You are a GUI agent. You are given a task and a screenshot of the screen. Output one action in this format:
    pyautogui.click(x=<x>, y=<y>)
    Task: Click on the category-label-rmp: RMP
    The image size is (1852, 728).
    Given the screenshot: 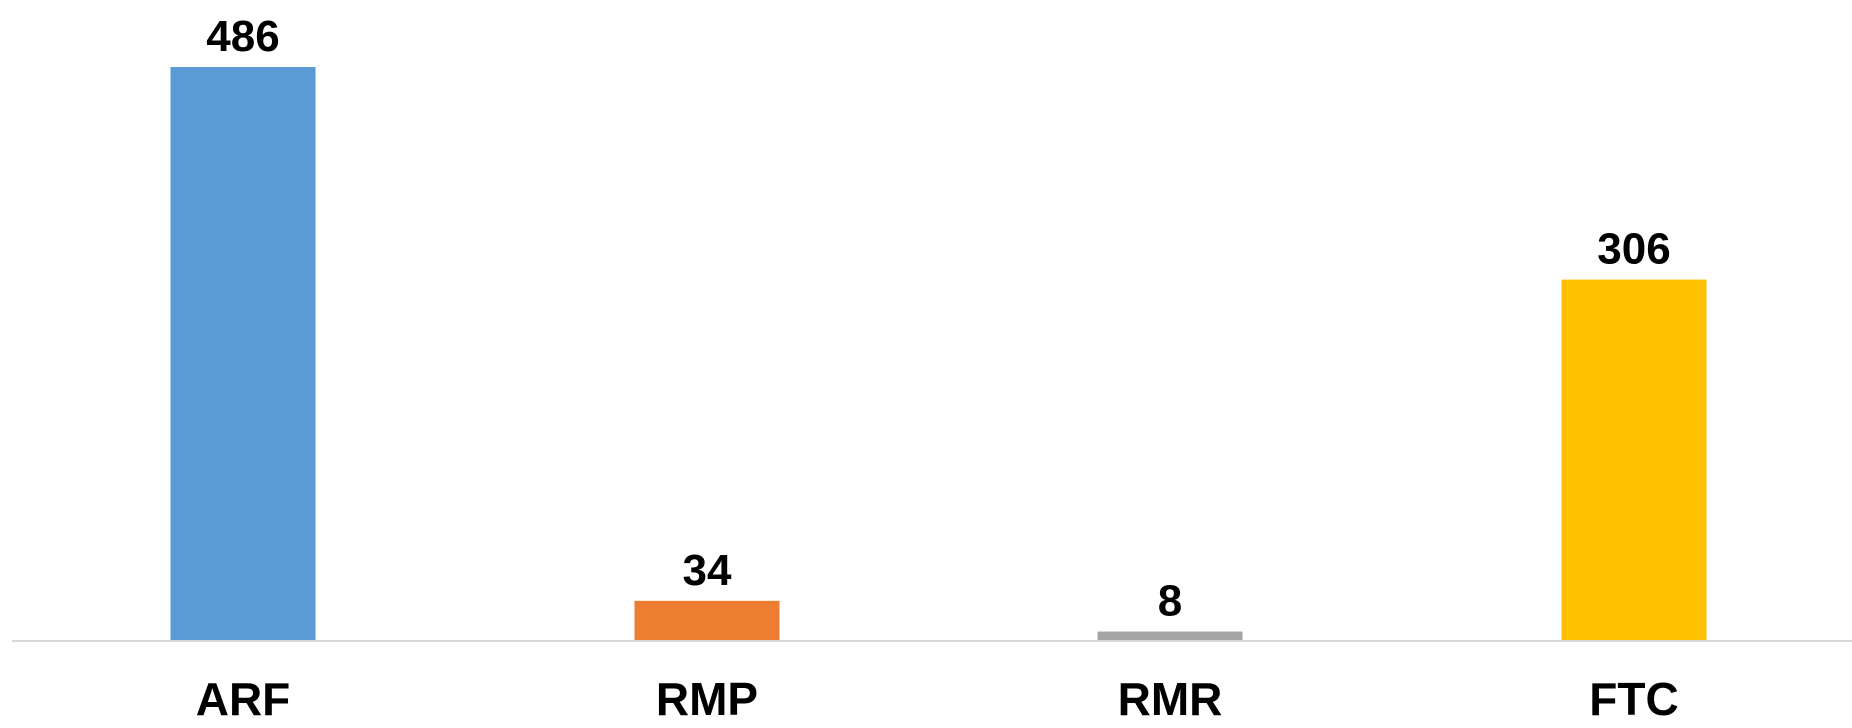 What is the action you would take?
    pyautogui.click(x=707, y=698)
    